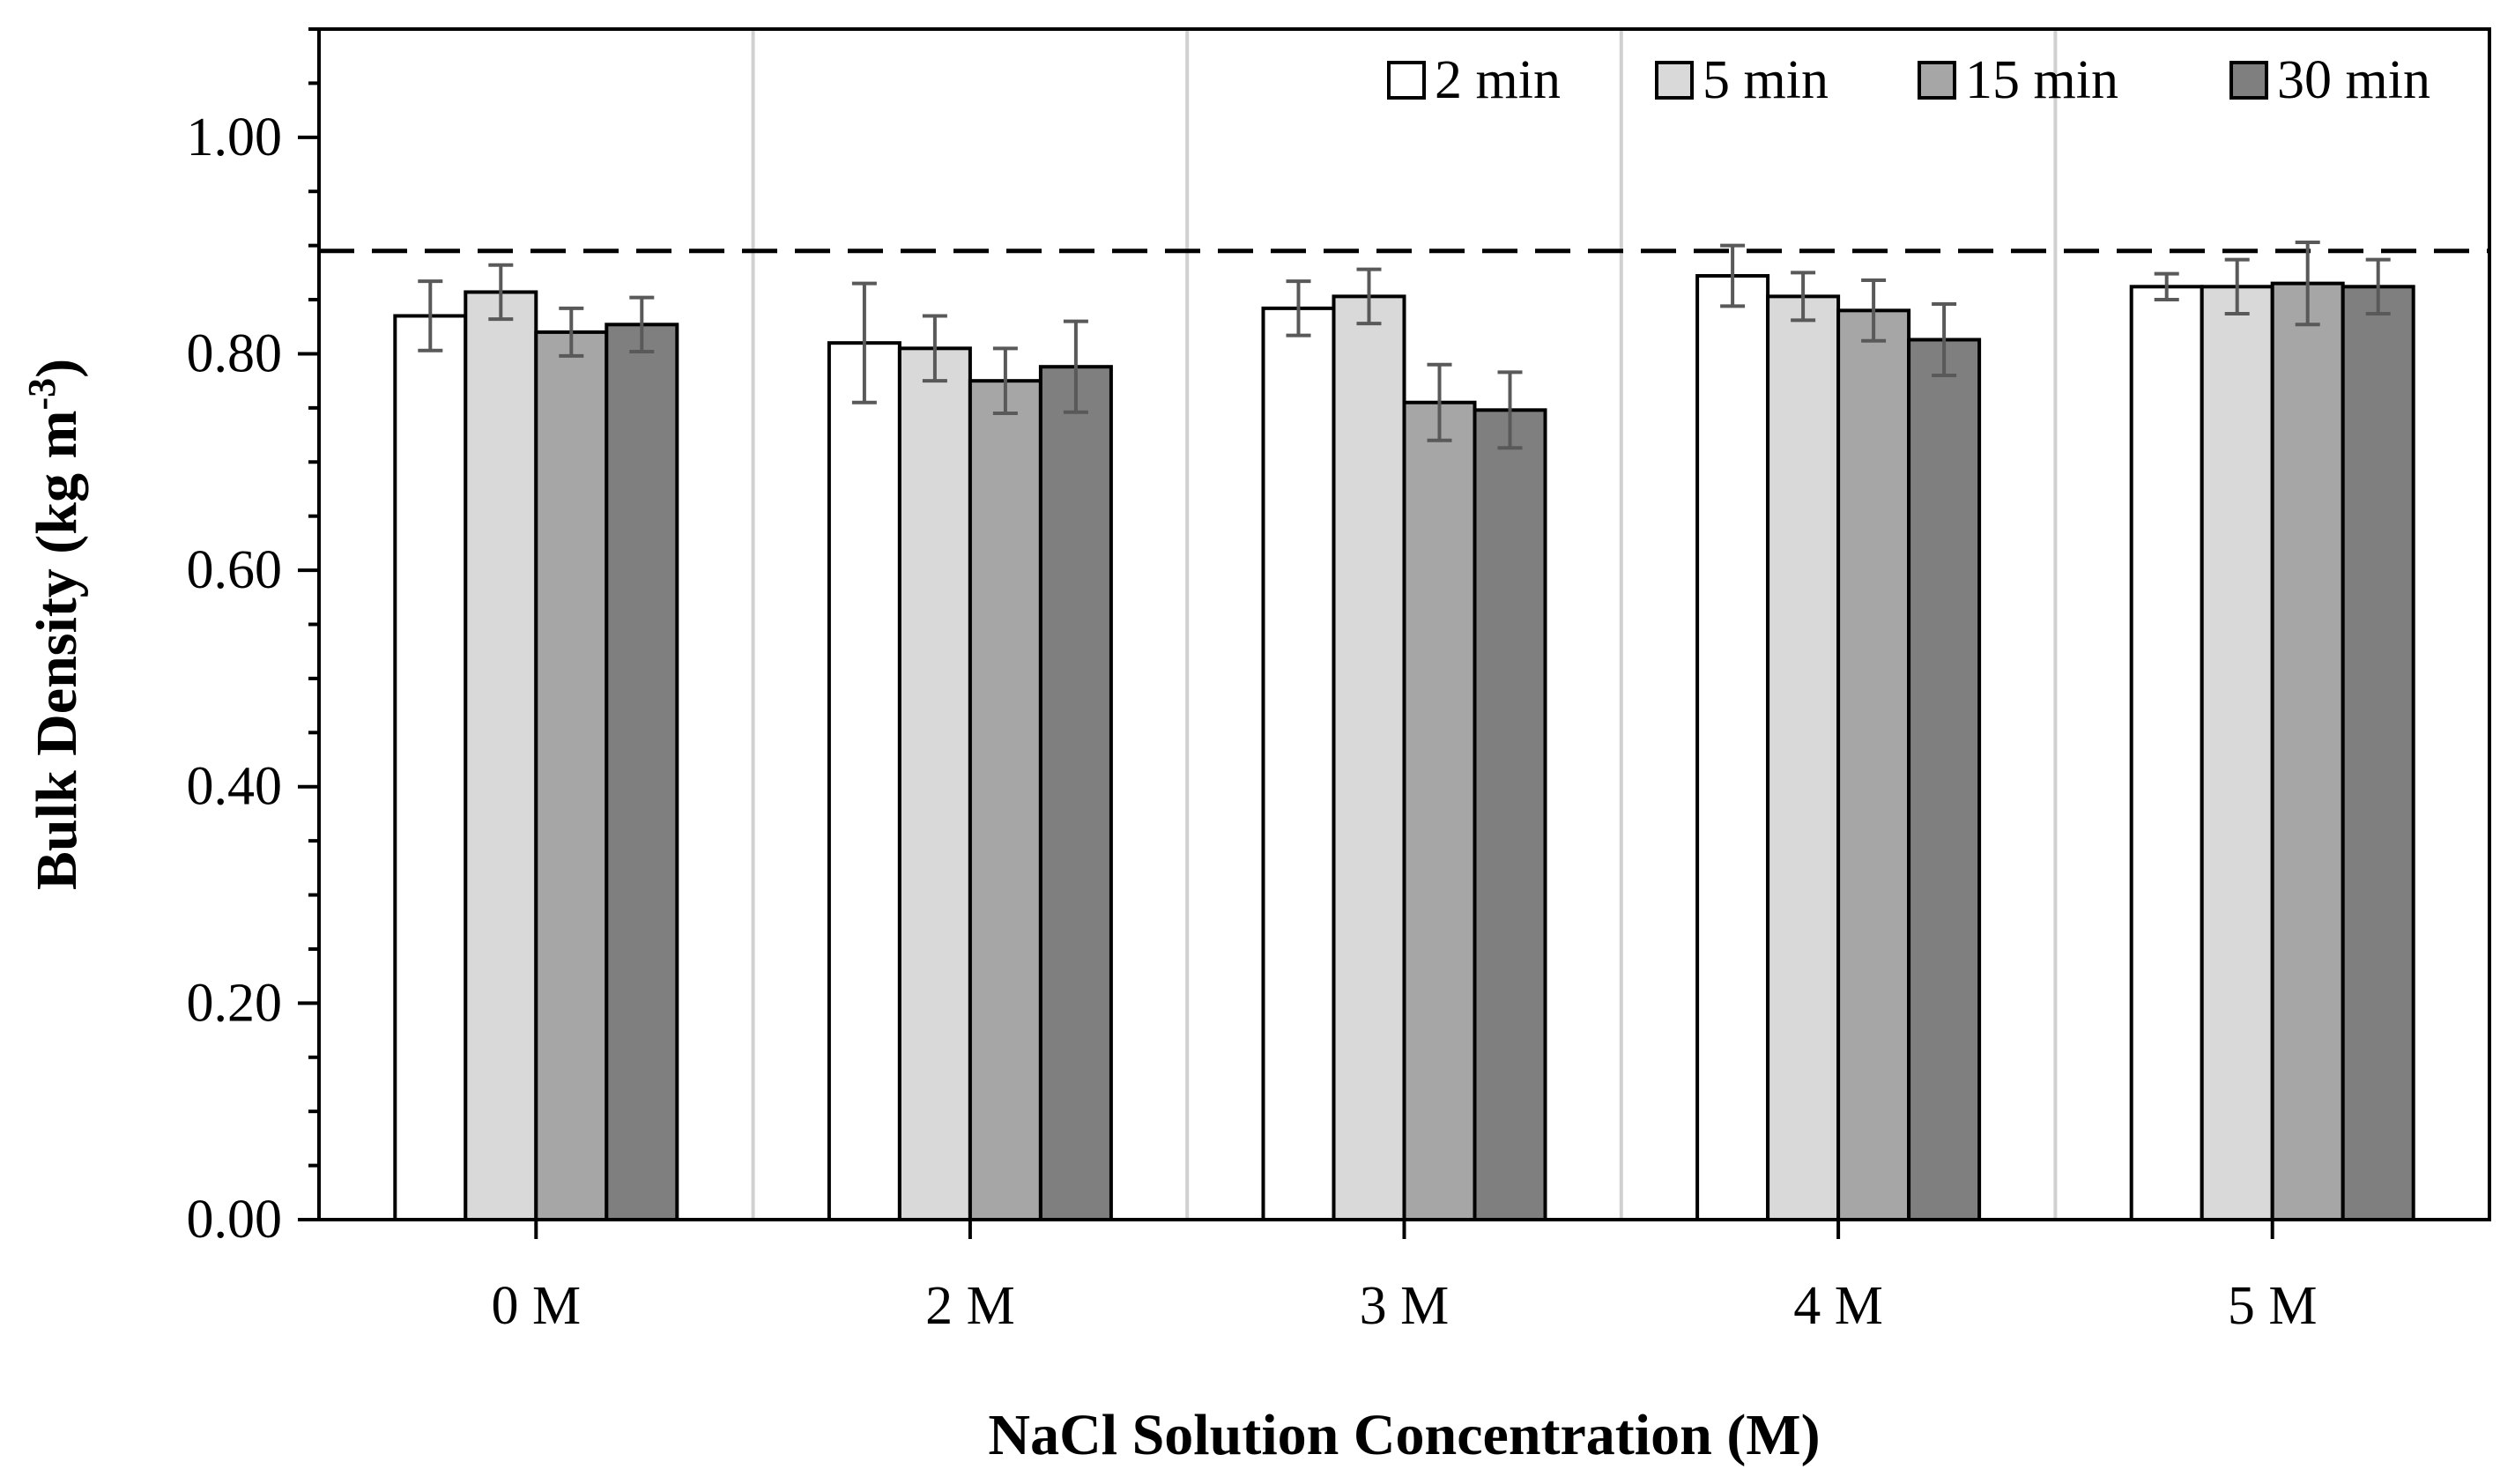  I want to click on x-tick-label: 2 M, so click(970, 1306).